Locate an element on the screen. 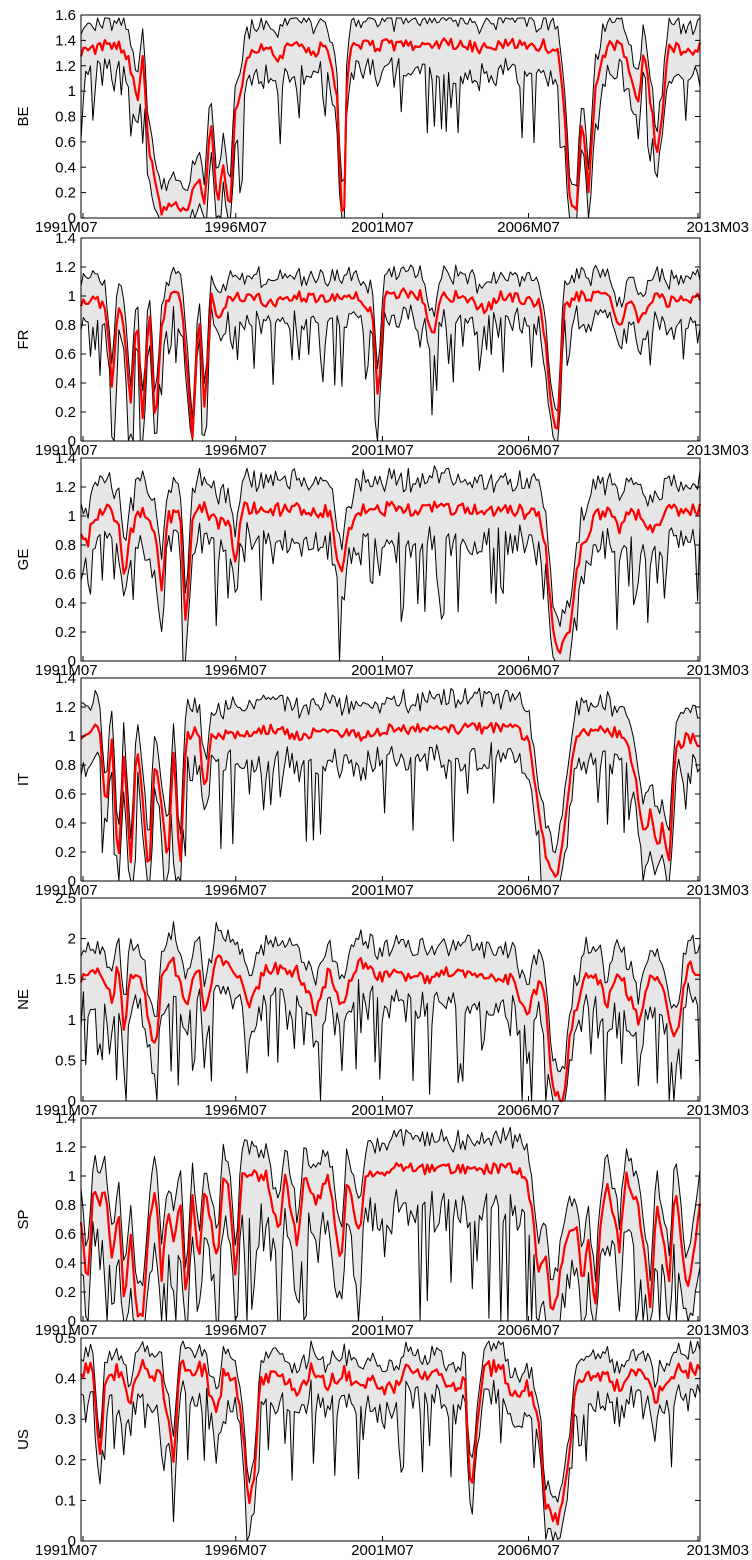 The image size is (752, 1560). y-tick-label: 2.5 is located at coordinates (65, 898).